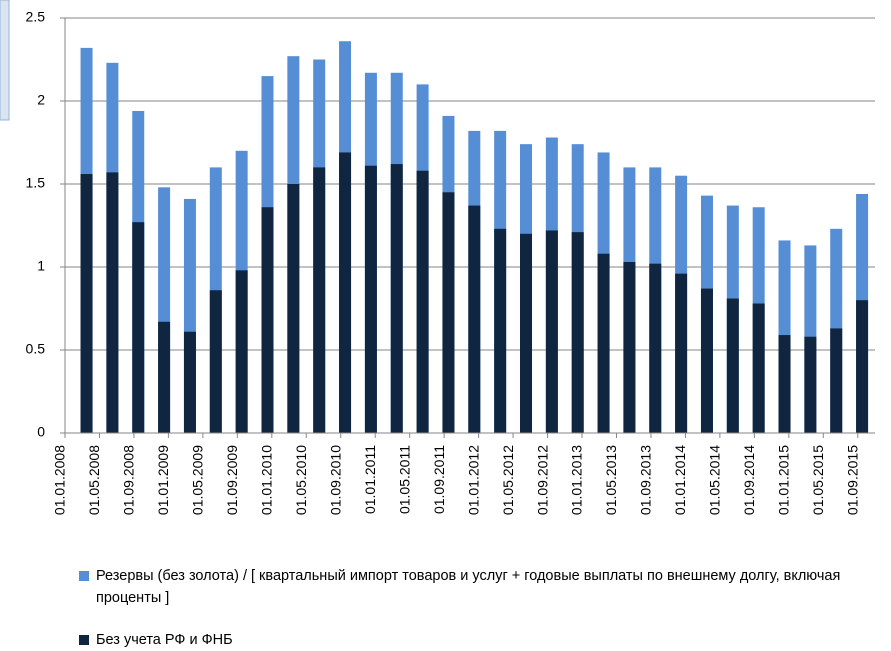 This screenshot has height=651, width=891. I want to click on x-tick-label: 01.05.2012, so click(508, 480).